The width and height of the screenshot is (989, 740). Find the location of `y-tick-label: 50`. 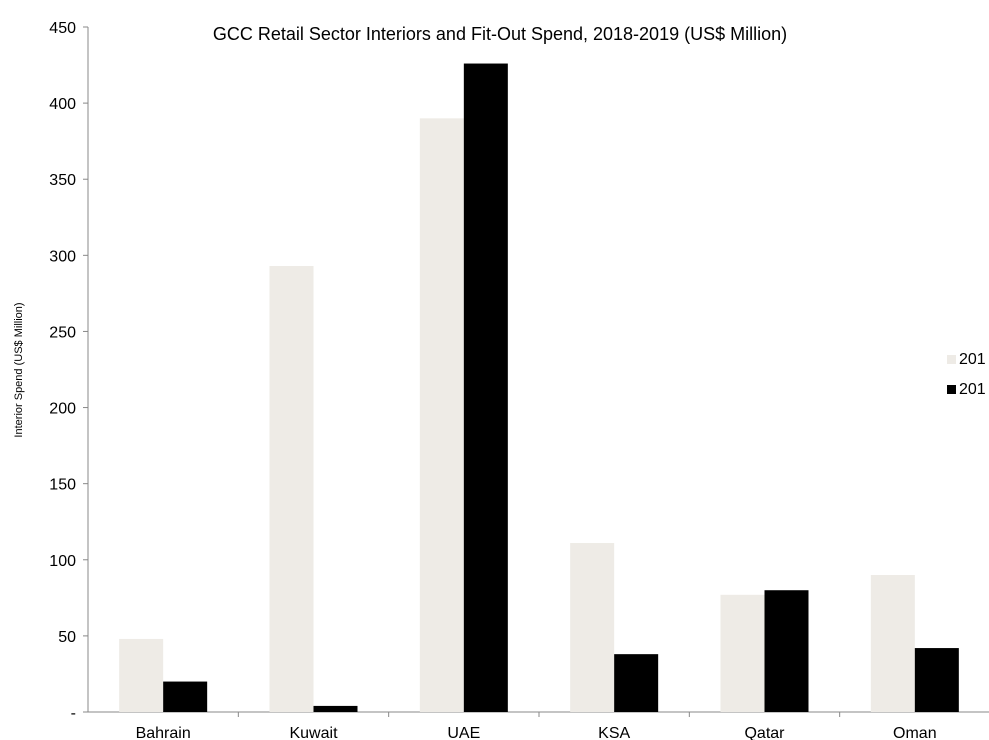

y-tick-label: 50 is located at coordinates (67, 637).